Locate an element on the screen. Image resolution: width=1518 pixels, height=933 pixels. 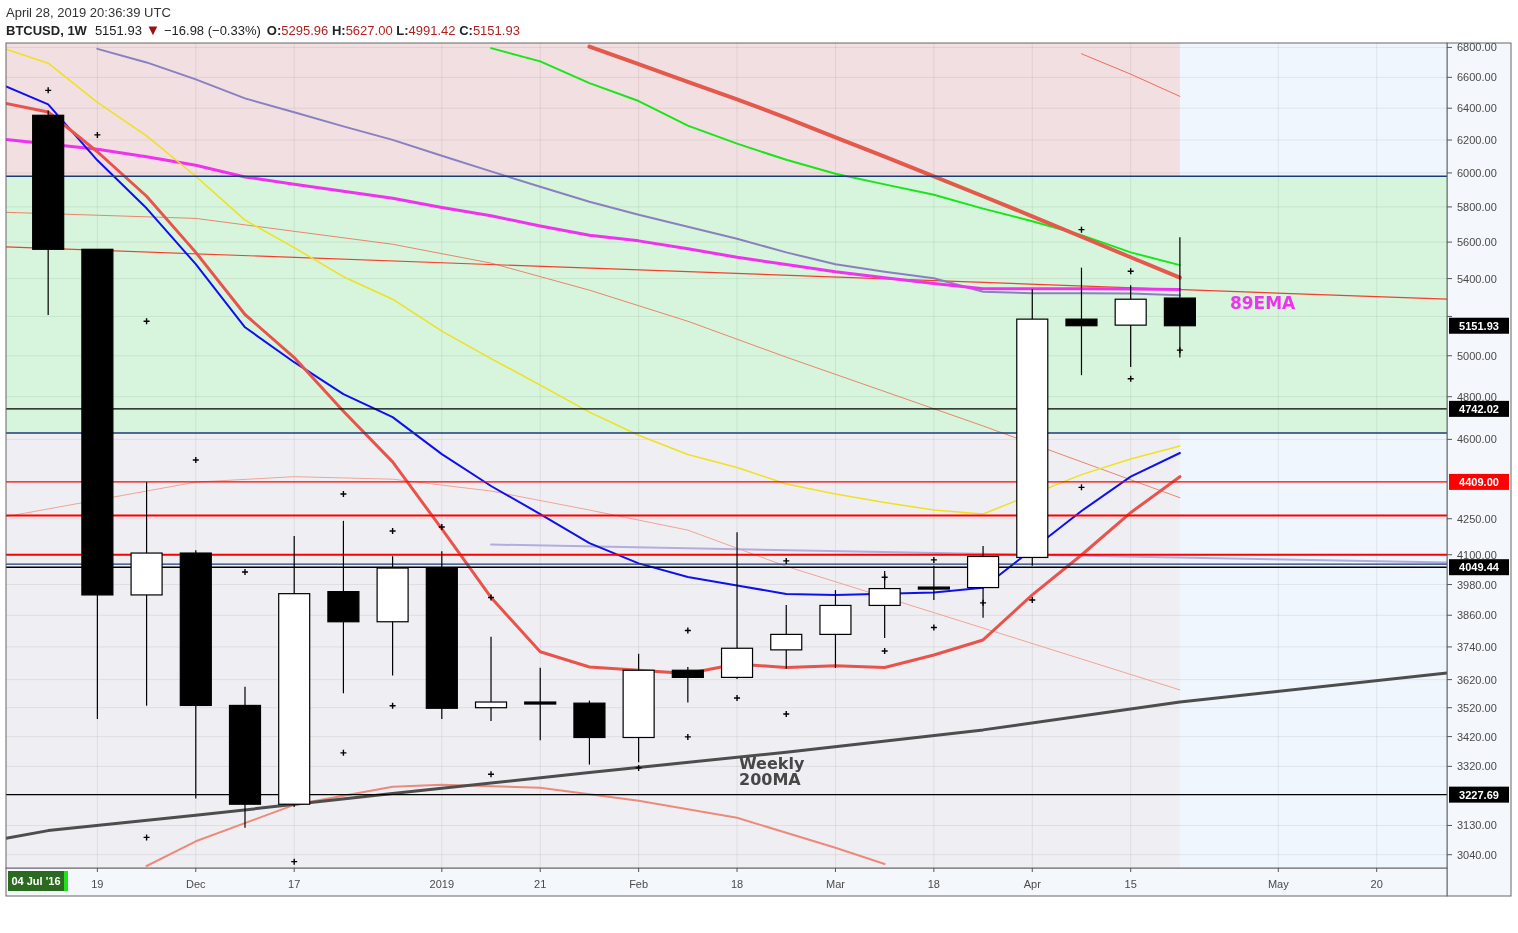
y-tick-label: 4600.00 is located at coordinates (1477, 439).